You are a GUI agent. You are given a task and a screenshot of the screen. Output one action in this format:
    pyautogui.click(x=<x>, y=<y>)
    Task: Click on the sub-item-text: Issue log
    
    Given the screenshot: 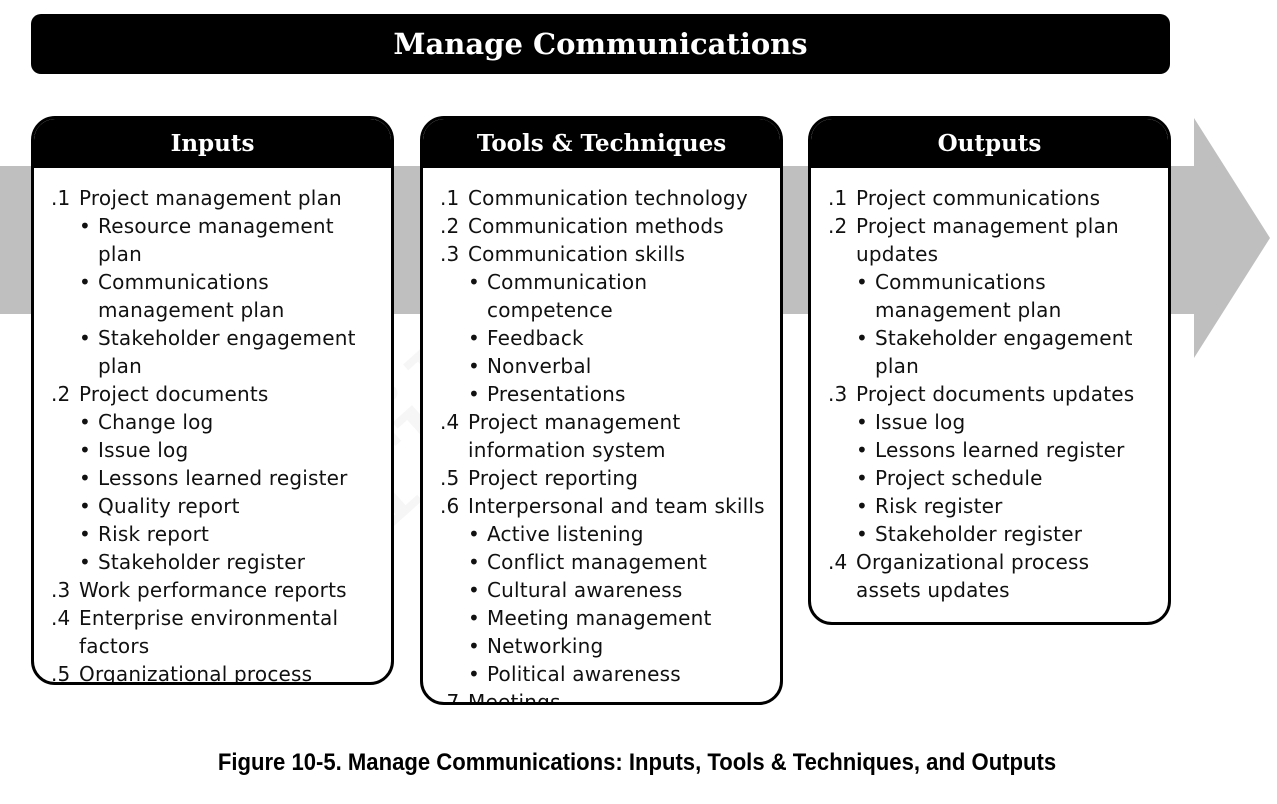 What is the action you would take?
    pyautogui.click(x=920, y=422)
    